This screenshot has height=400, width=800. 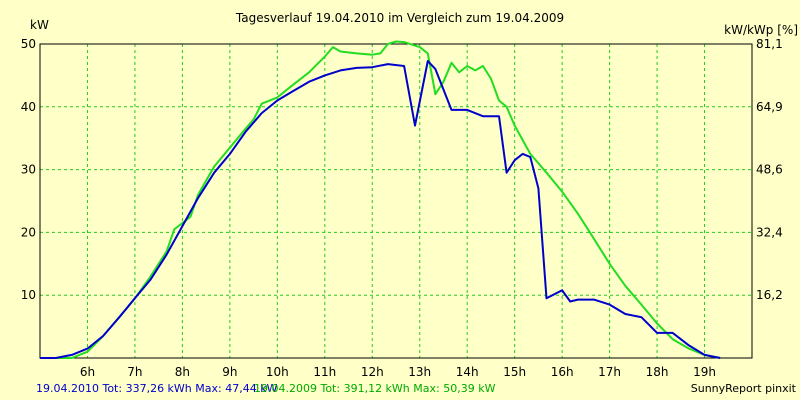 I want to click on x-tick-label: 18h, so click(x=657, y=372).